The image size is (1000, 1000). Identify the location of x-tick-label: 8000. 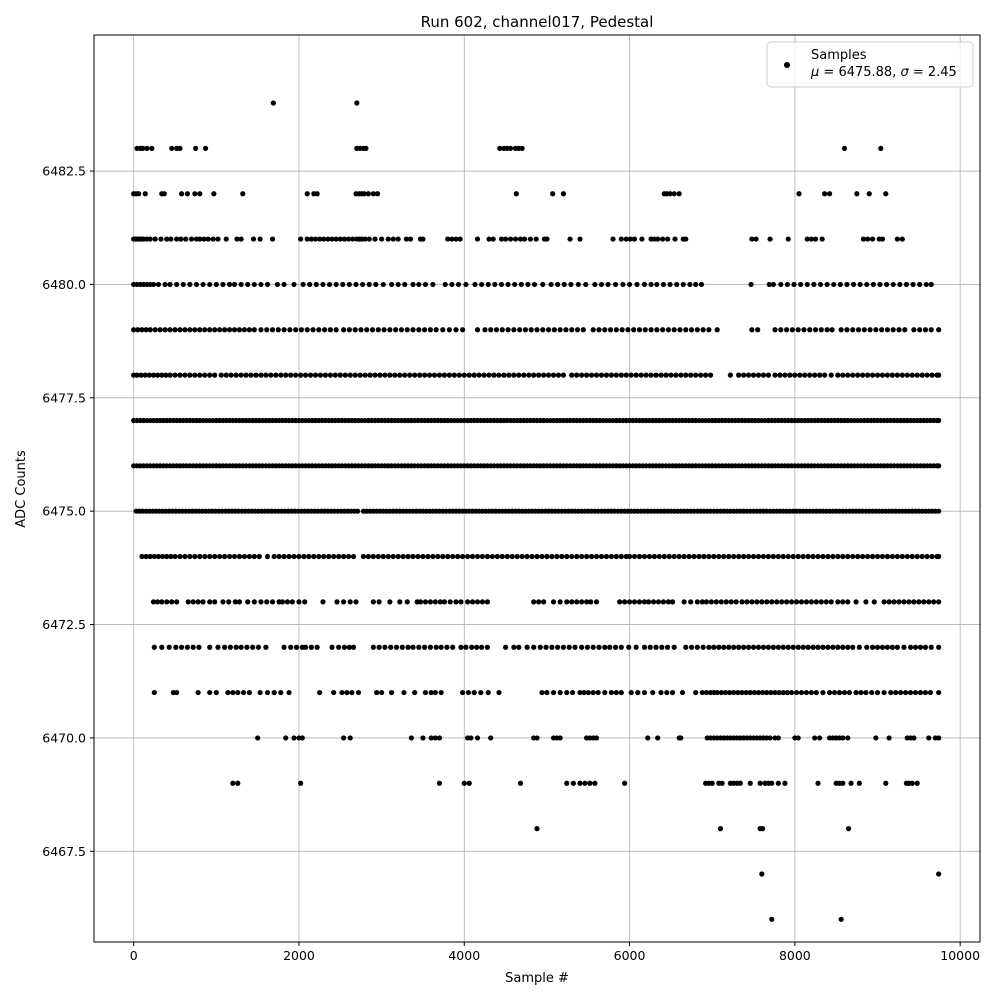
(795, 955).